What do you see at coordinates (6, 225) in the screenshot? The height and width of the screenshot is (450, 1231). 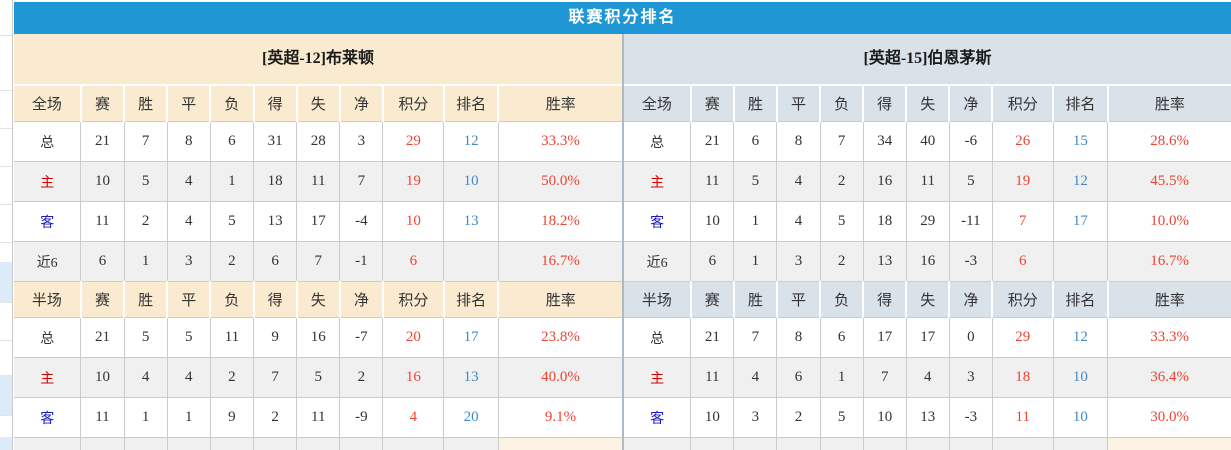 I see `page-edge-strip` at bounding box center [6, 225].